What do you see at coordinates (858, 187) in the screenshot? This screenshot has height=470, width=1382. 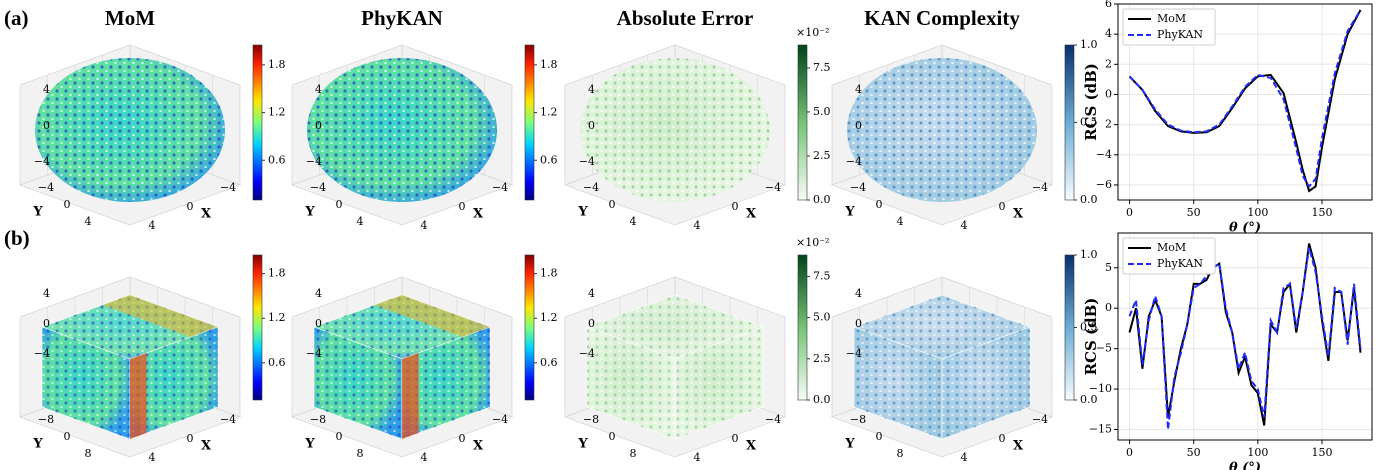 I see `y-tick-label: −4` at bounding box center [858, 187].